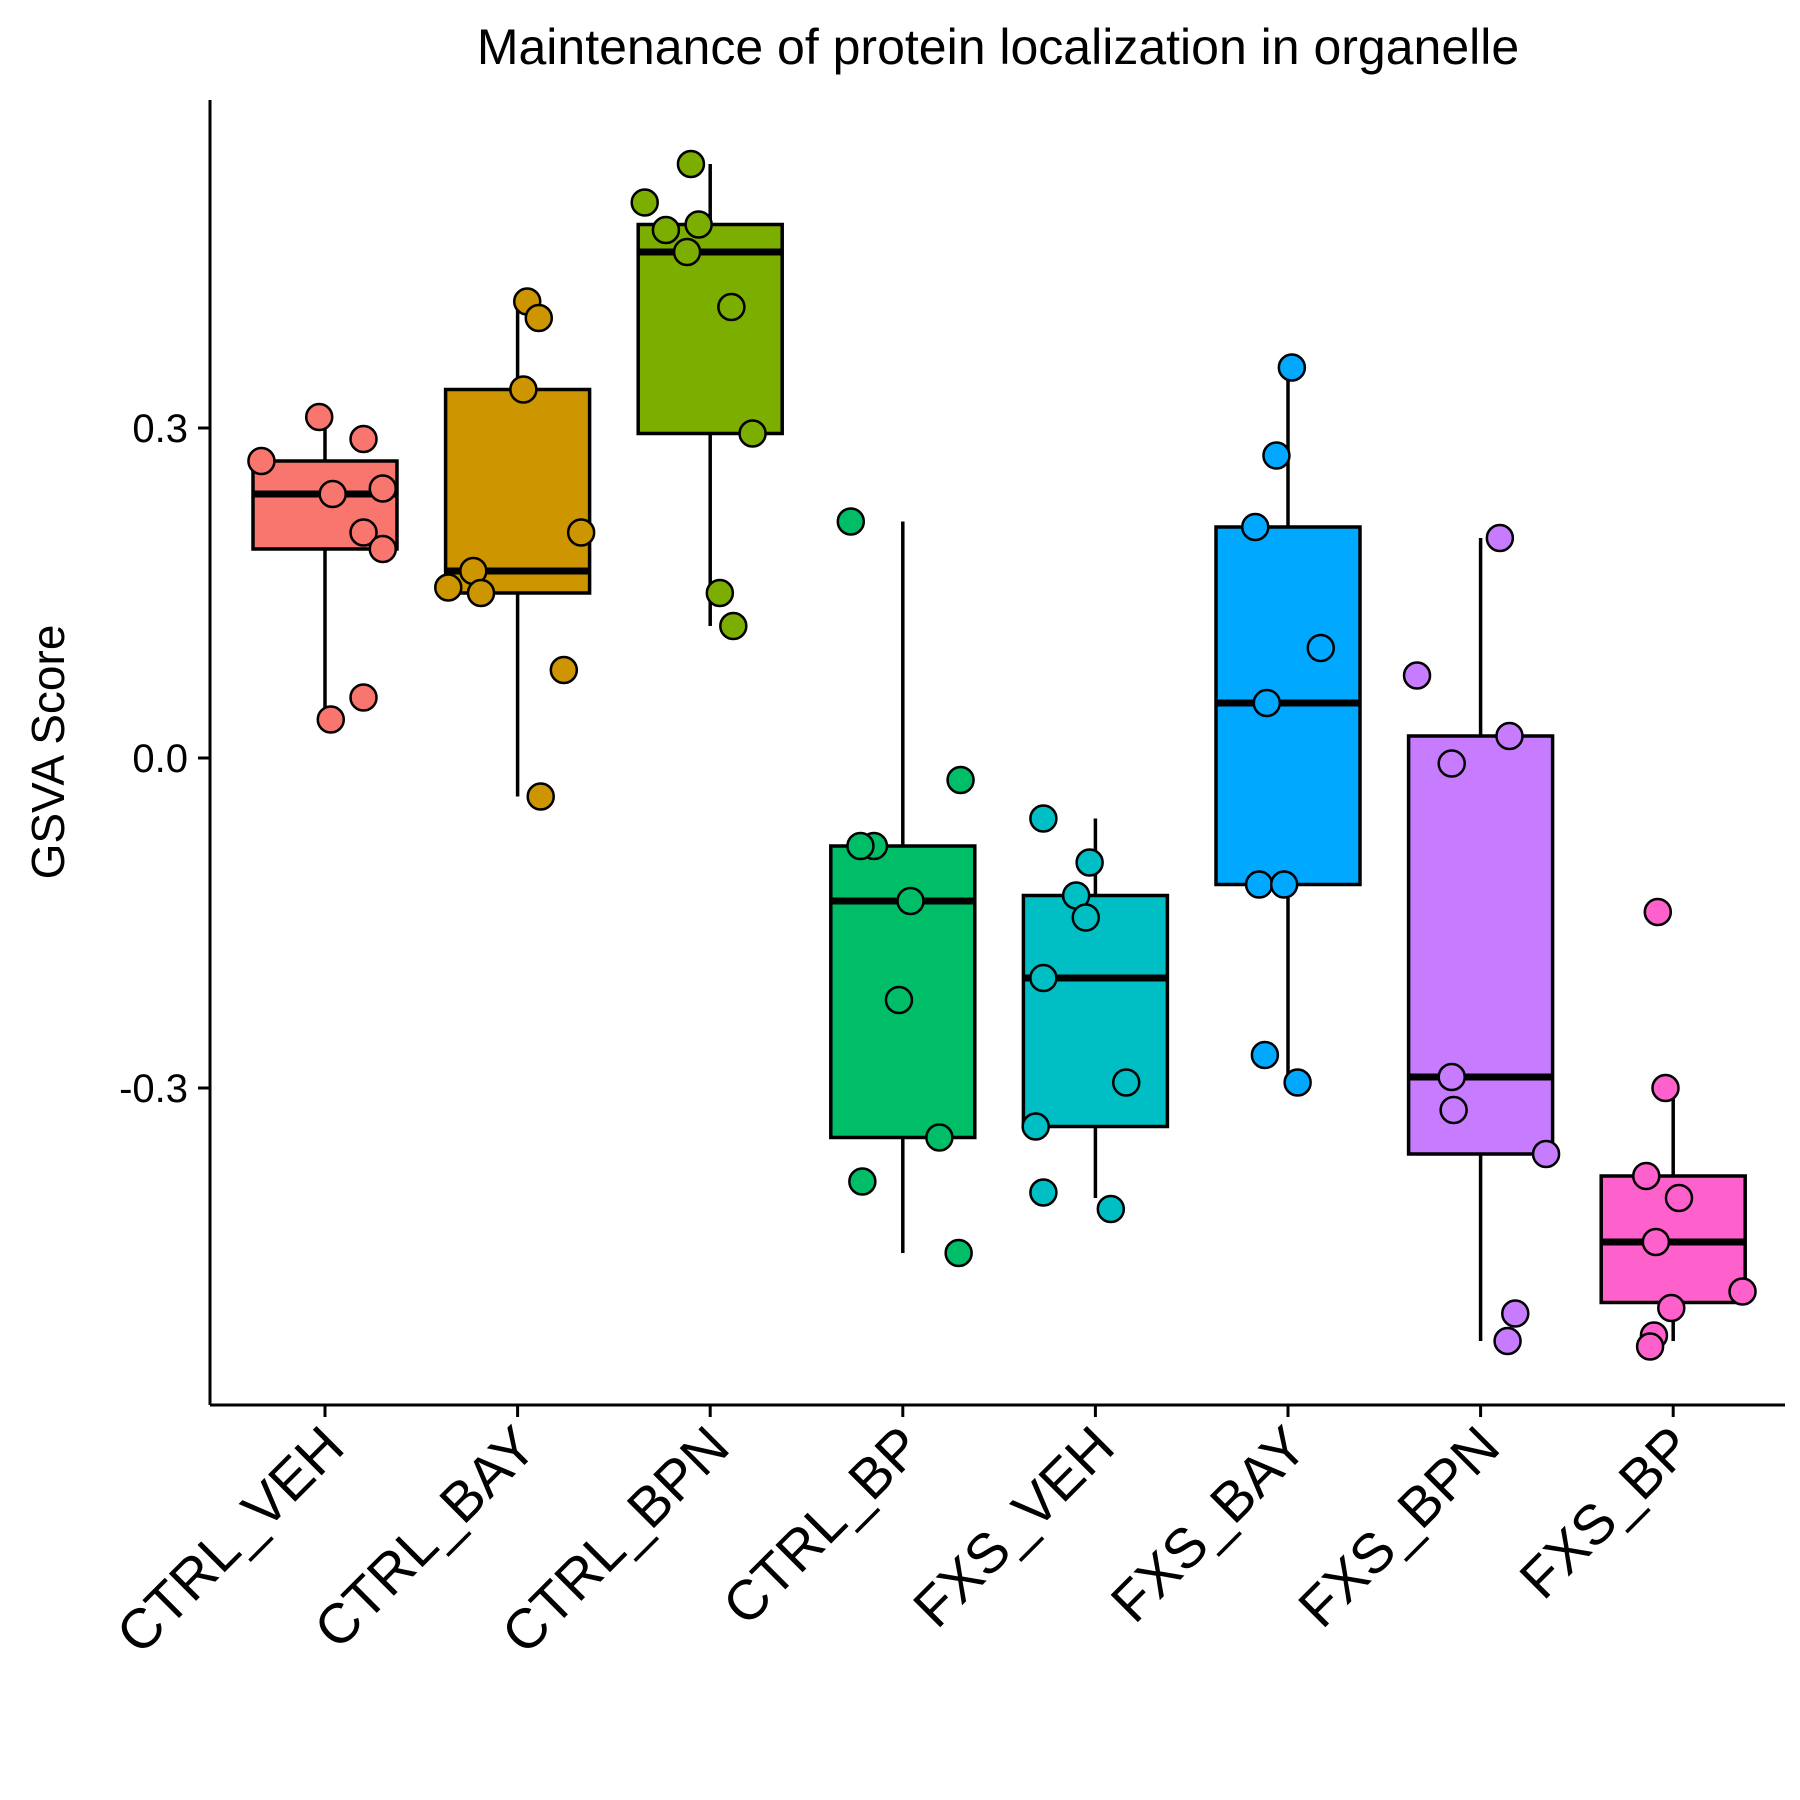  Describe the element at coordinates (1678, 1129) in the screenshot. I see `box-group-fxs-bp` at that location.